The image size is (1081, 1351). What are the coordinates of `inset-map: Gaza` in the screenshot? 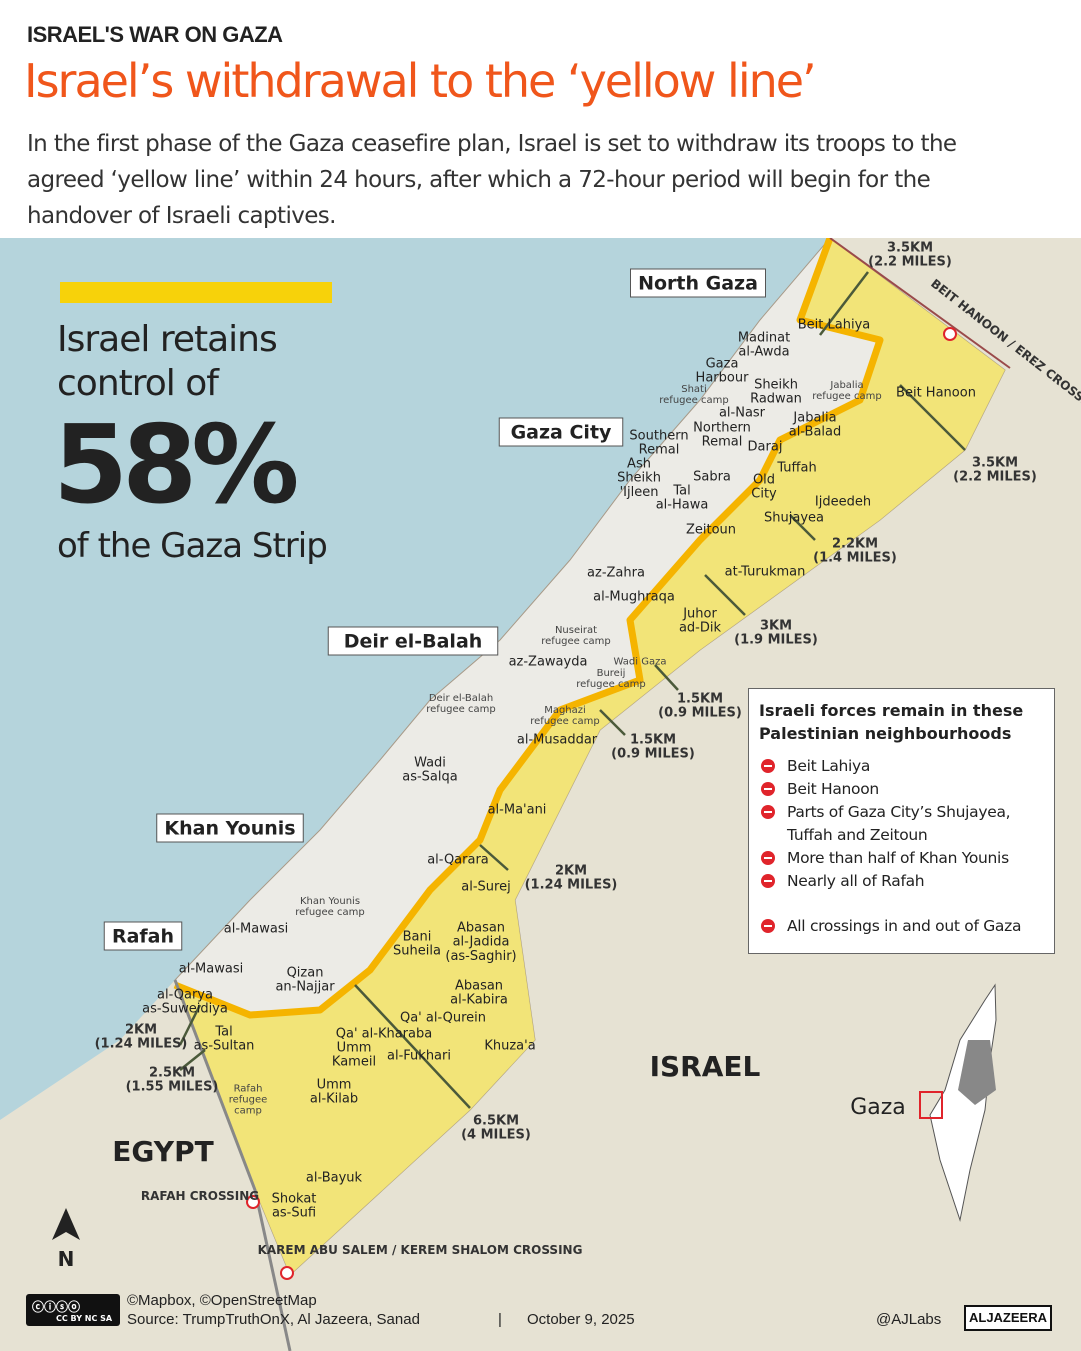 It's located at (923, 1102).